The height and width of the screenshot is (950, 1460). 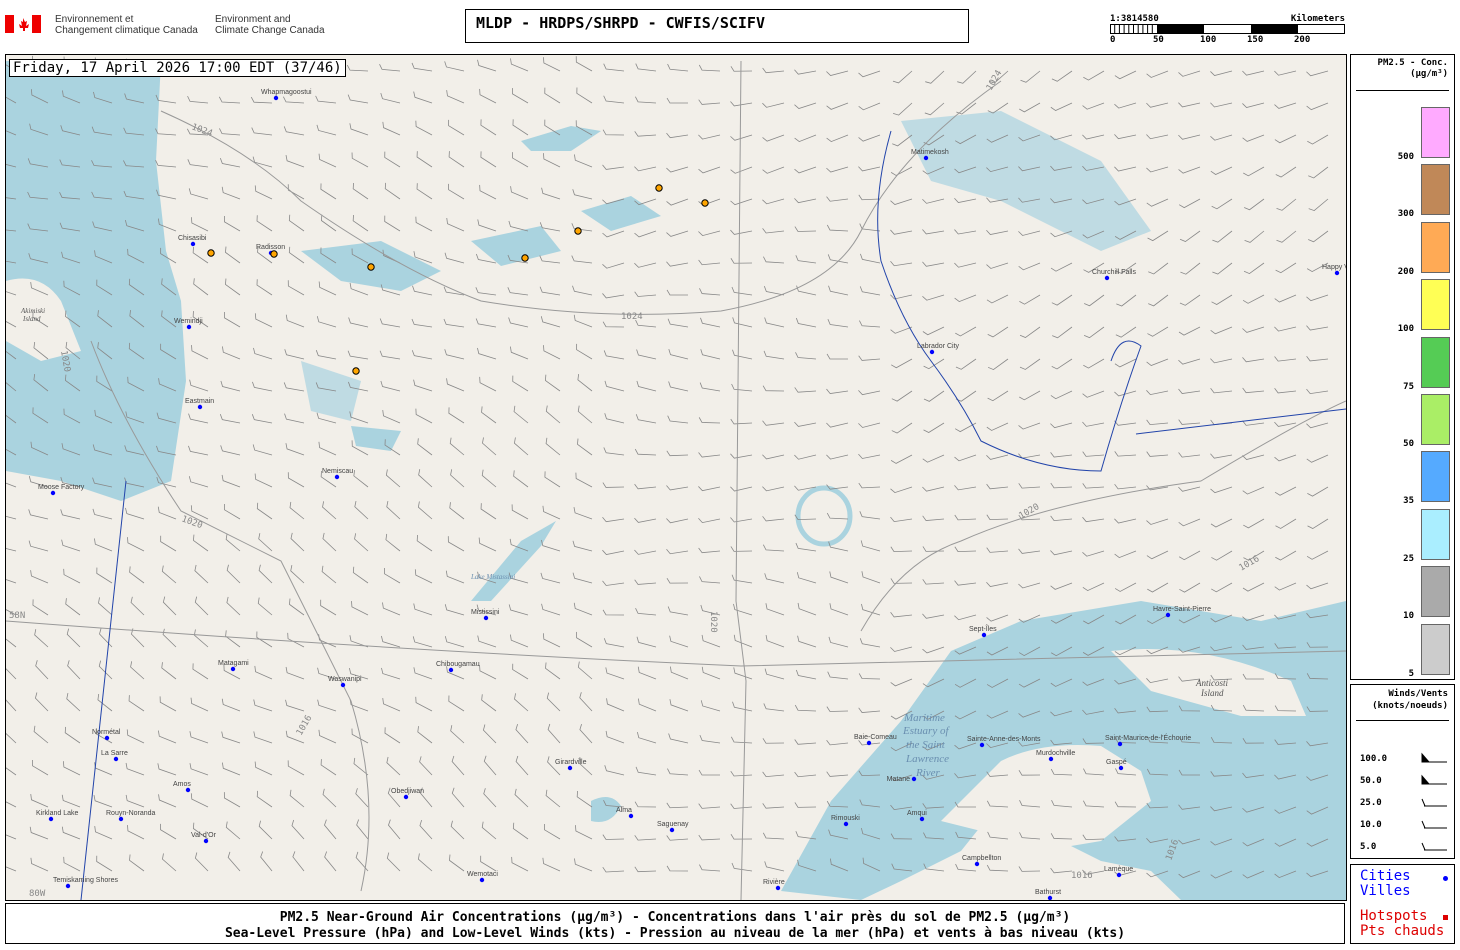 I want to click on pm-bin-label: 50, so click(x=1408, y=444).